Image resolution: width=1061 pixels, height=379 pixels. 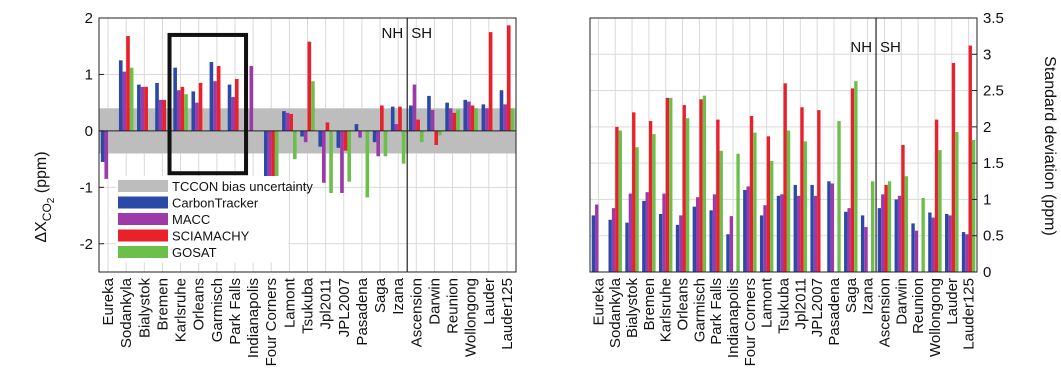 I want to click on bar-macc-bremen, so click(x=160, y=115).